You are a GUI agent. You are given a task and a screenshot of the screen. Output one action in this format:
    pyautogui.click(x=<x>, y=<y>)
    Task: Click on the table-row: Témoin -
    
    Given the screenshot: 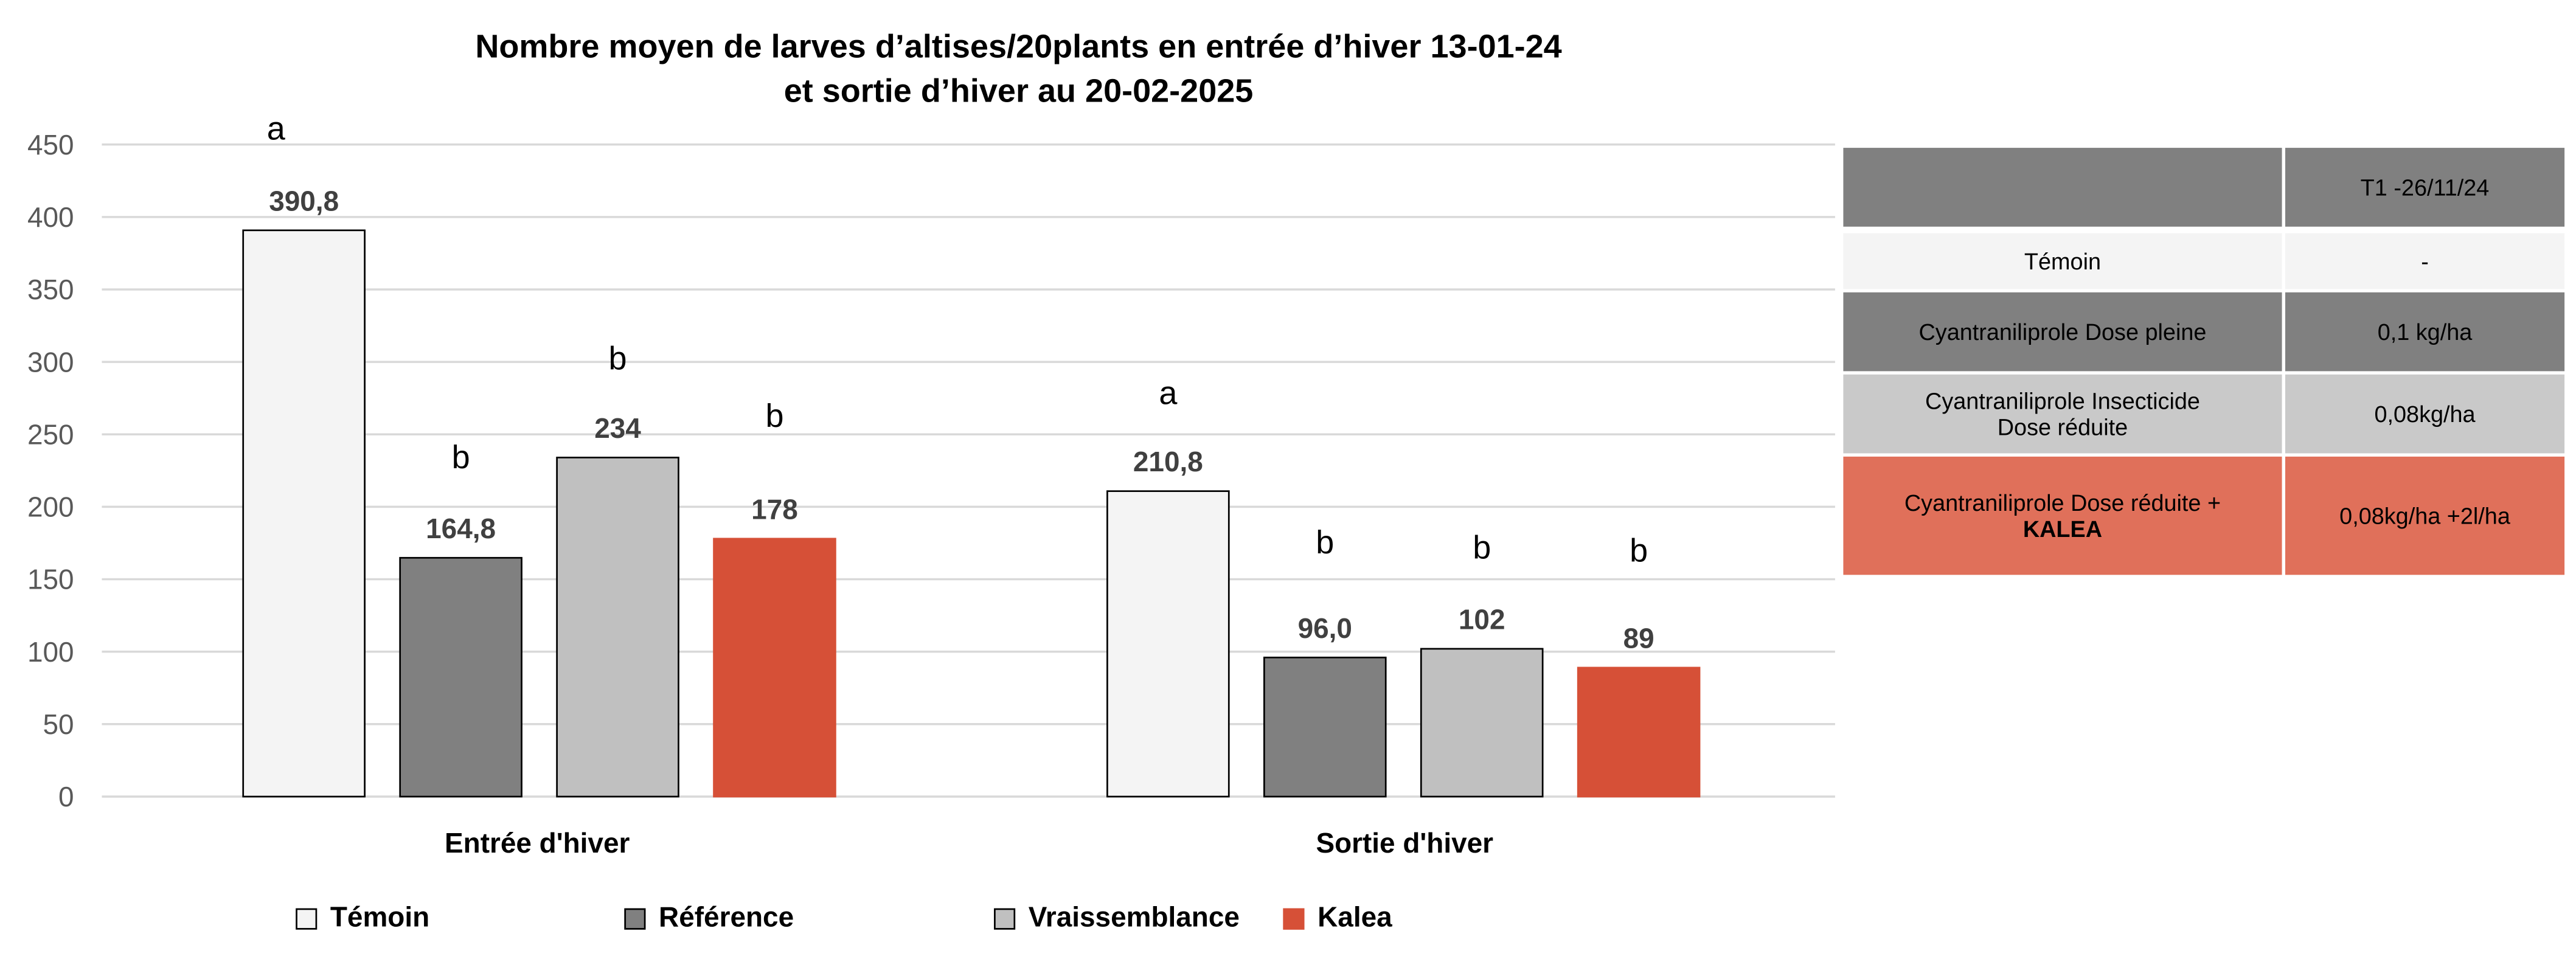 What is the action you would take?
    pyautogui.click(x=2204, y=261)
    